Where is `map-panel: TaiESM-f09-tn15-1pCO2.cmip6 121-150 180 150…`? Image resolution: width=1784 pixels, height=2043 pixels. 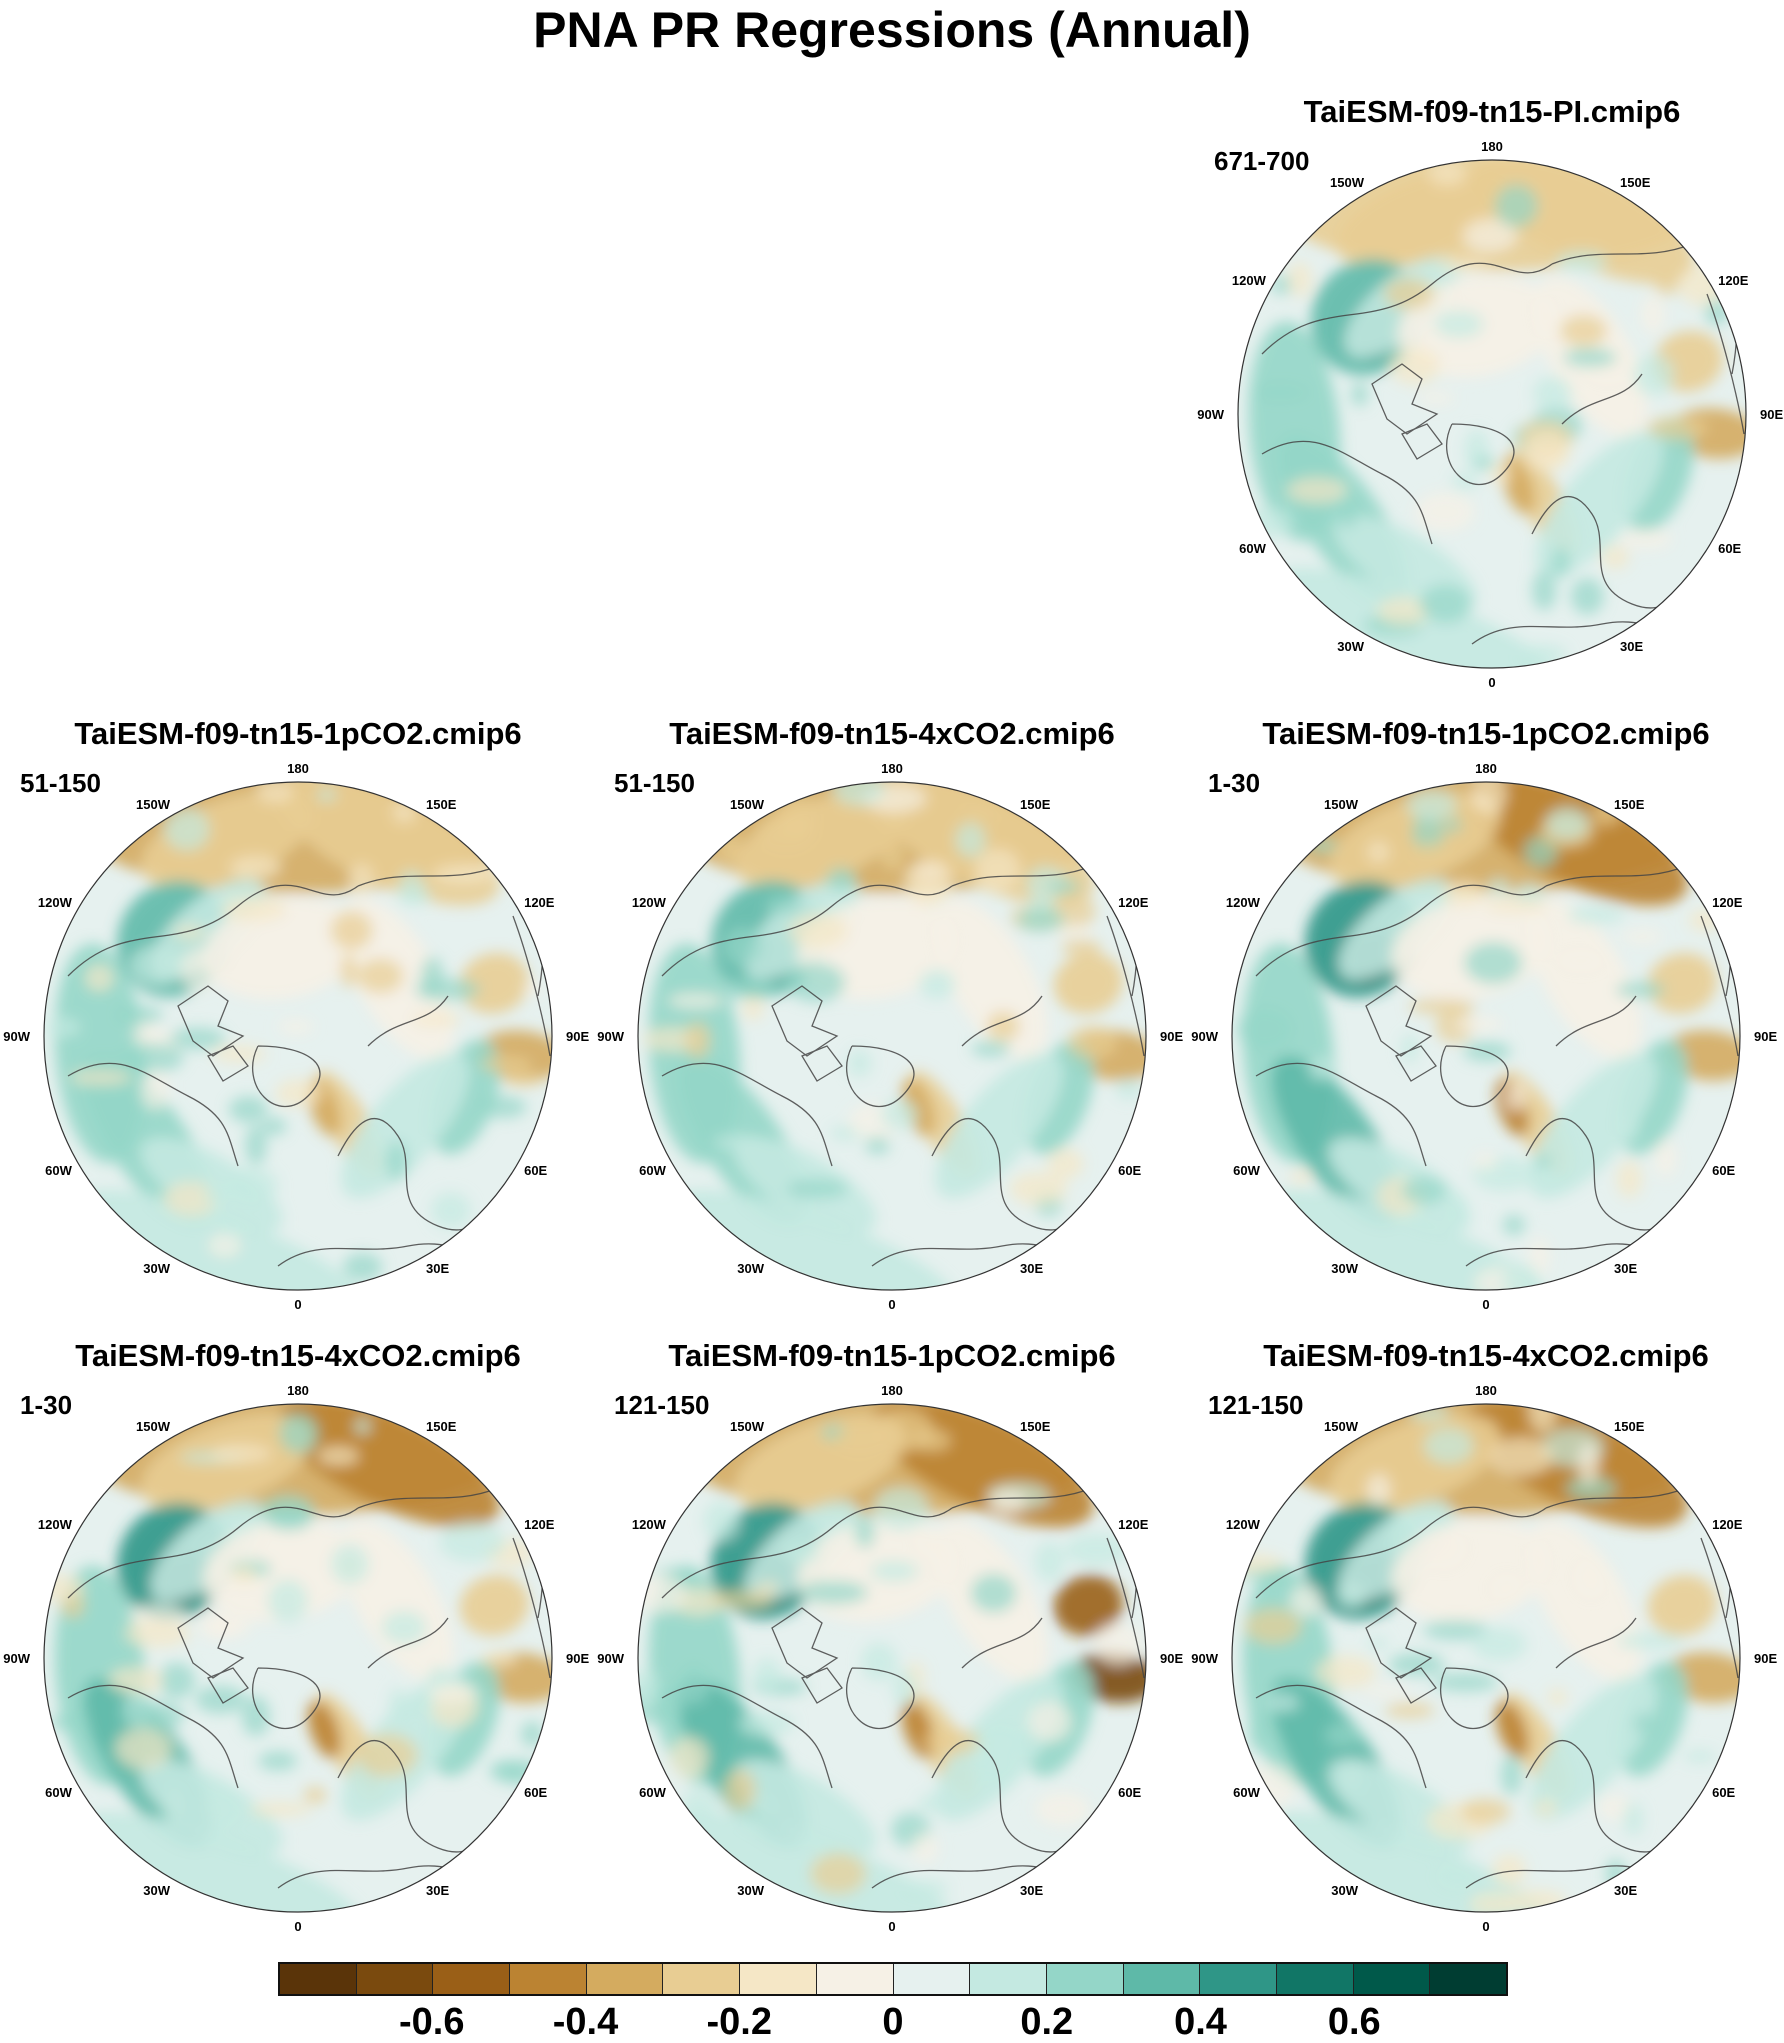 map-panel: TaiESM-f09-tn15-1pCO2.cmip6 121-150 180 150… is located at coordinates (890, 1638).